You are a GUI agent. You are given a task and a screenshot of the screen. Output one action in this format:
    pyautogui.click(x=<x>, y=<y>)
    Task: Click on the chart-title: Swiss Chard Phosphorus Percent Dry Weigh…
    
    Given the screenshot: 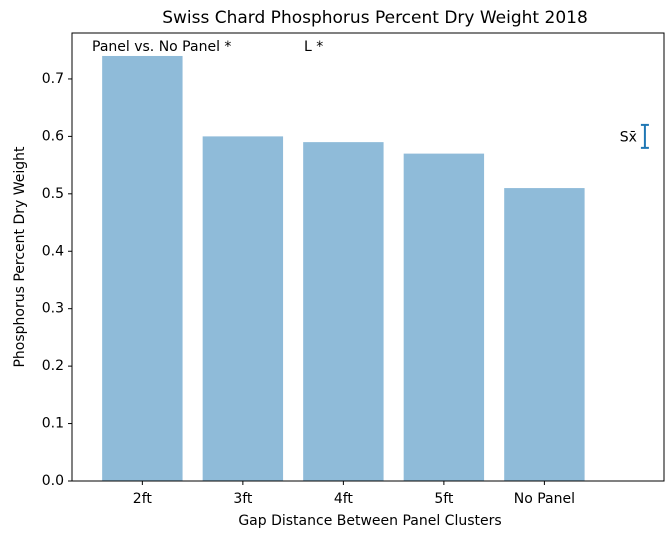 What is the action you would take?
    pyautogui.click(x=375, y=18)
    